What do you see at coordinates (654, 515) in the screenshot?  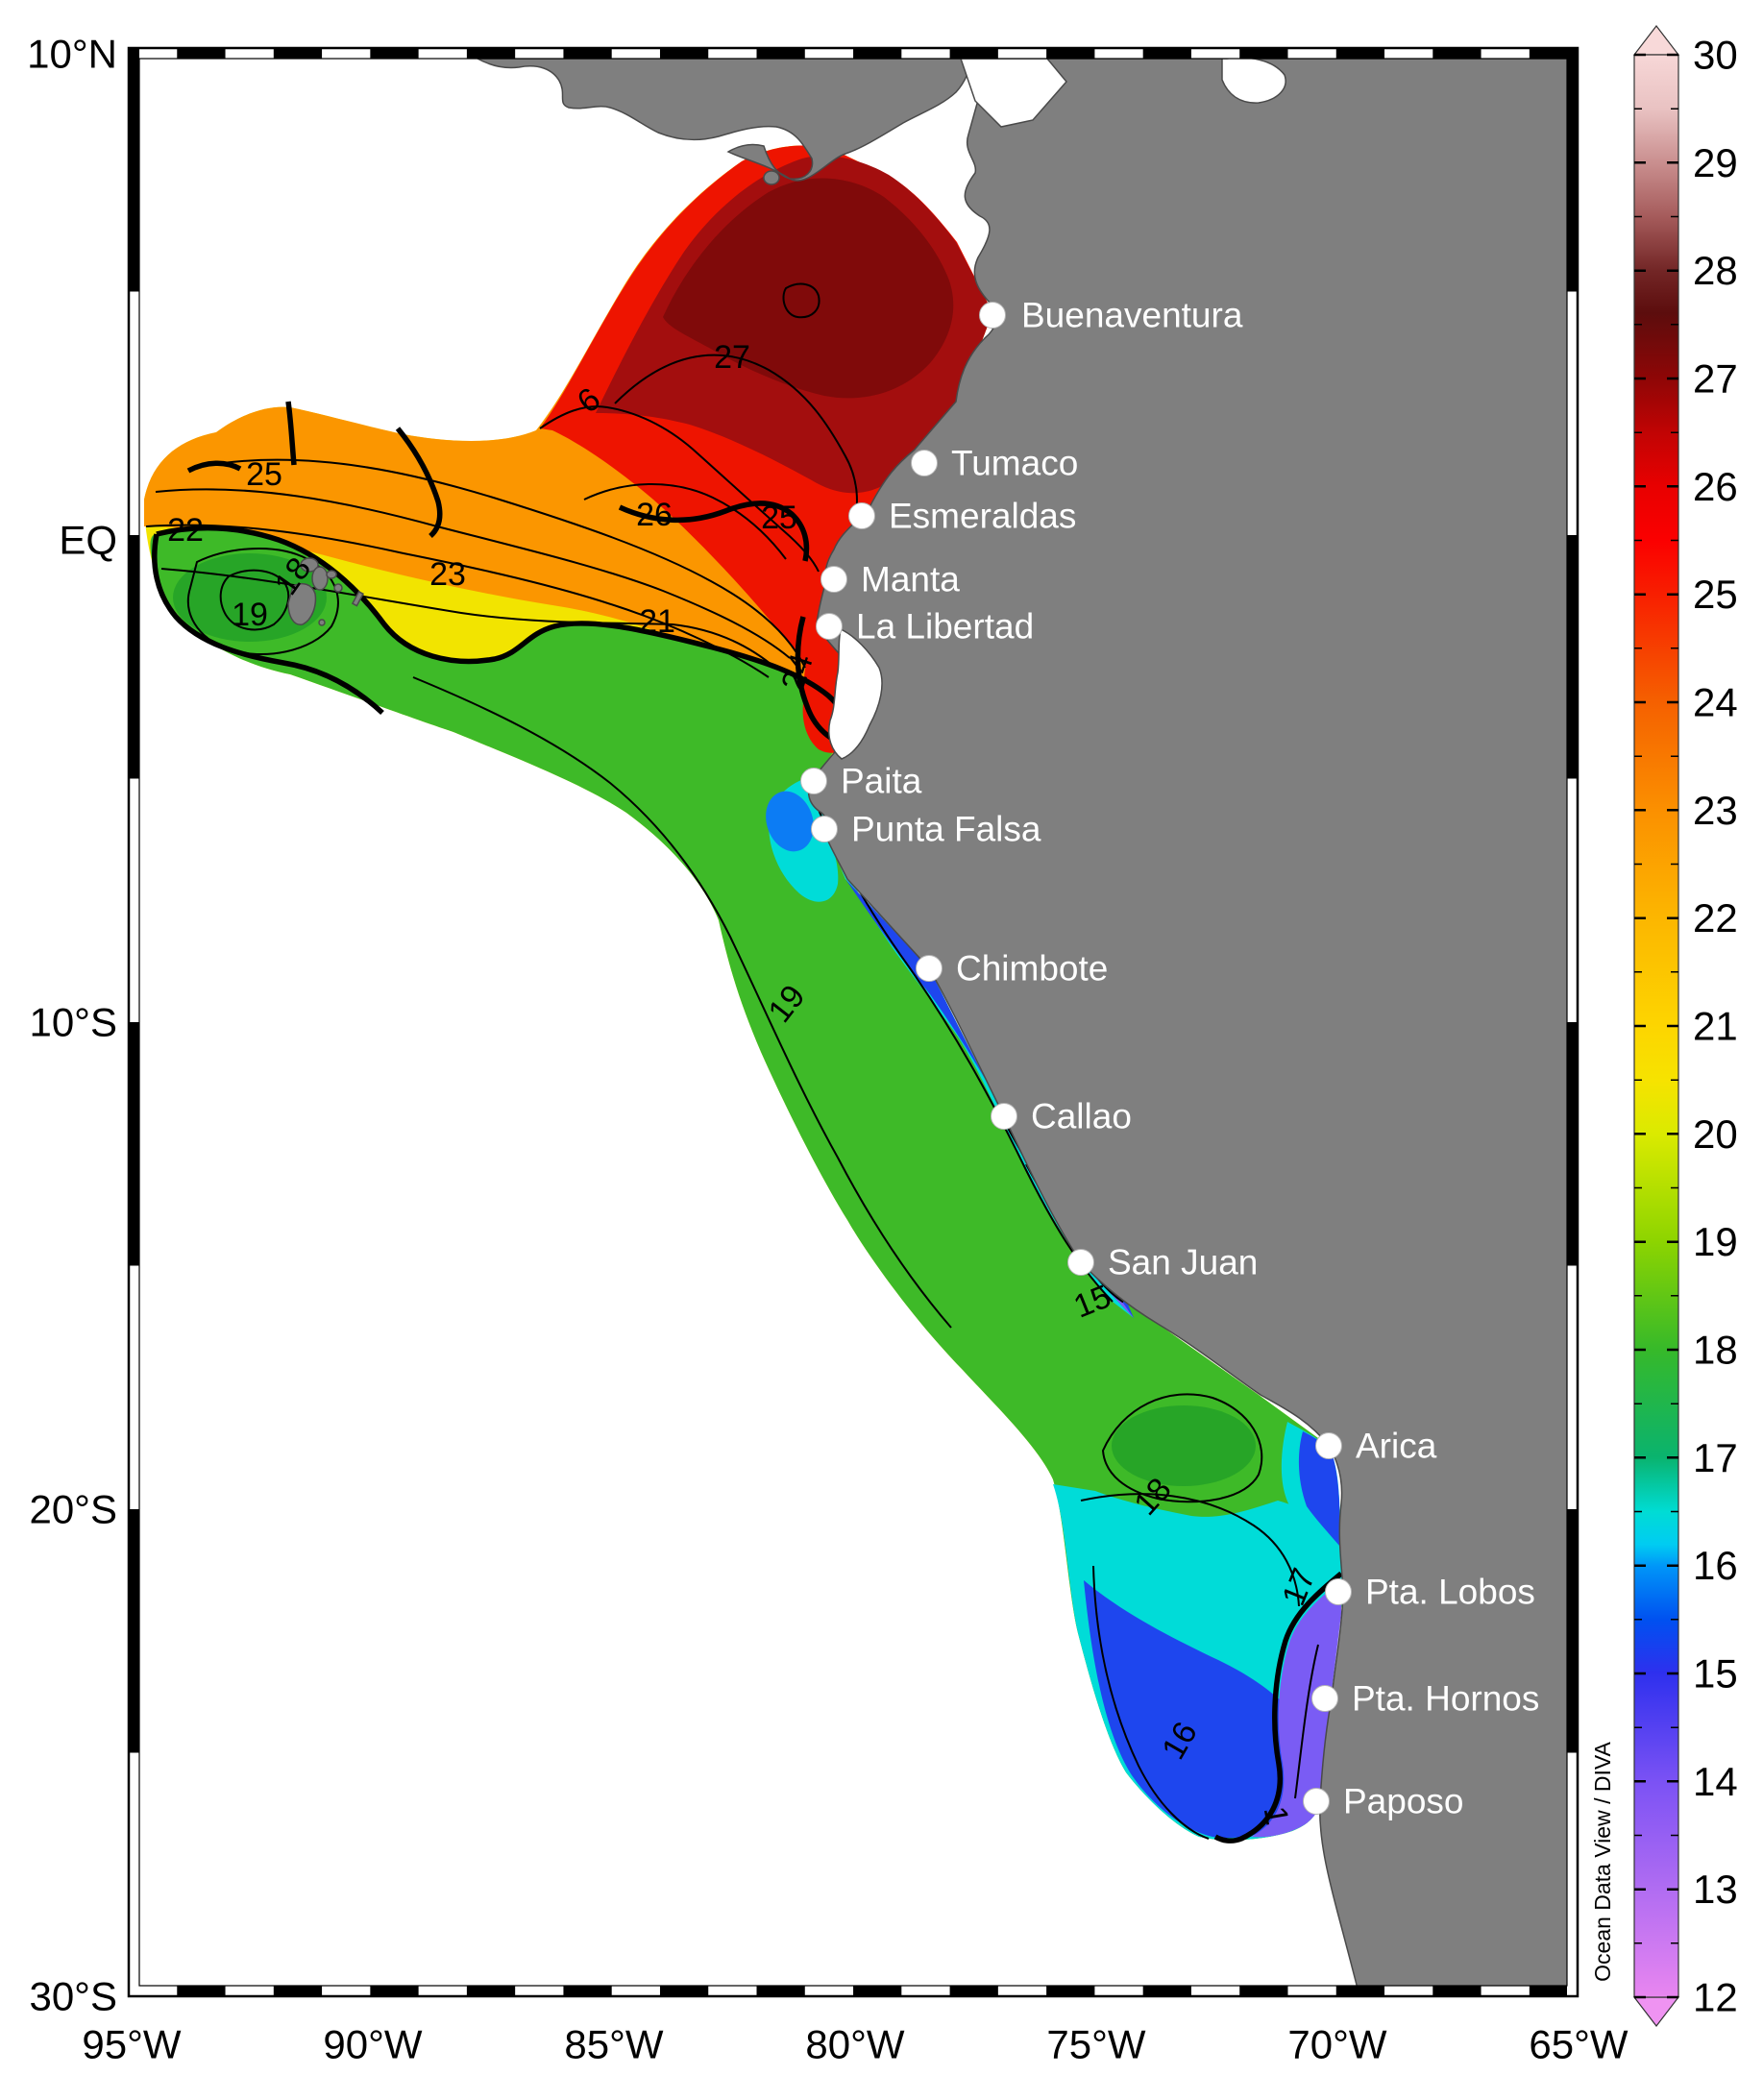 I see `contour-label-26: 26` at bounding box center [654, 515].